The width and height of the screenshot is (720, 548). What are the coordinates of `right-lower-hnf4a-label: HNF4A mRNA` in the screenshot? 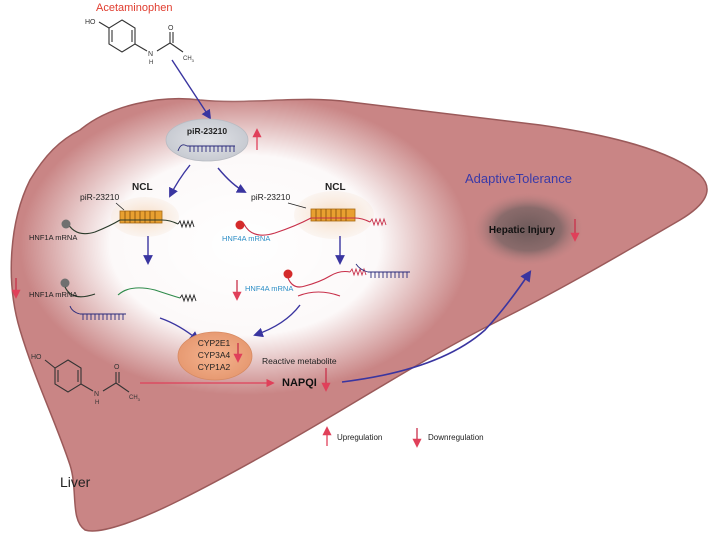 It's located at (269, 288).